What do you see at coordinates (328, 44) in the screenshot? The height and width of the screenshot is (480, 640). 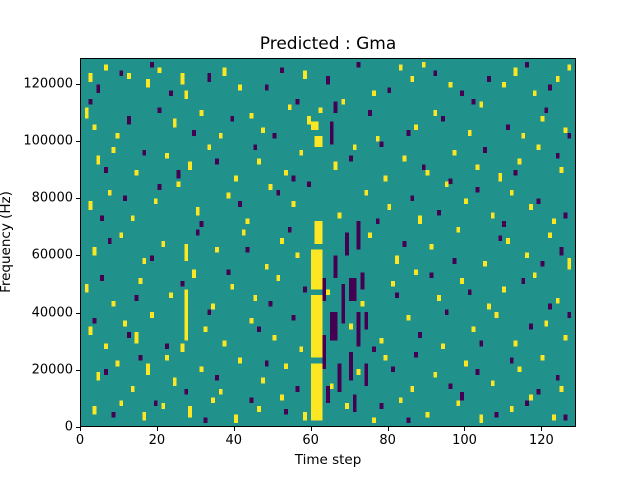 I see `chart-title: Predicted : Gma` at bounding box center [328, 44].